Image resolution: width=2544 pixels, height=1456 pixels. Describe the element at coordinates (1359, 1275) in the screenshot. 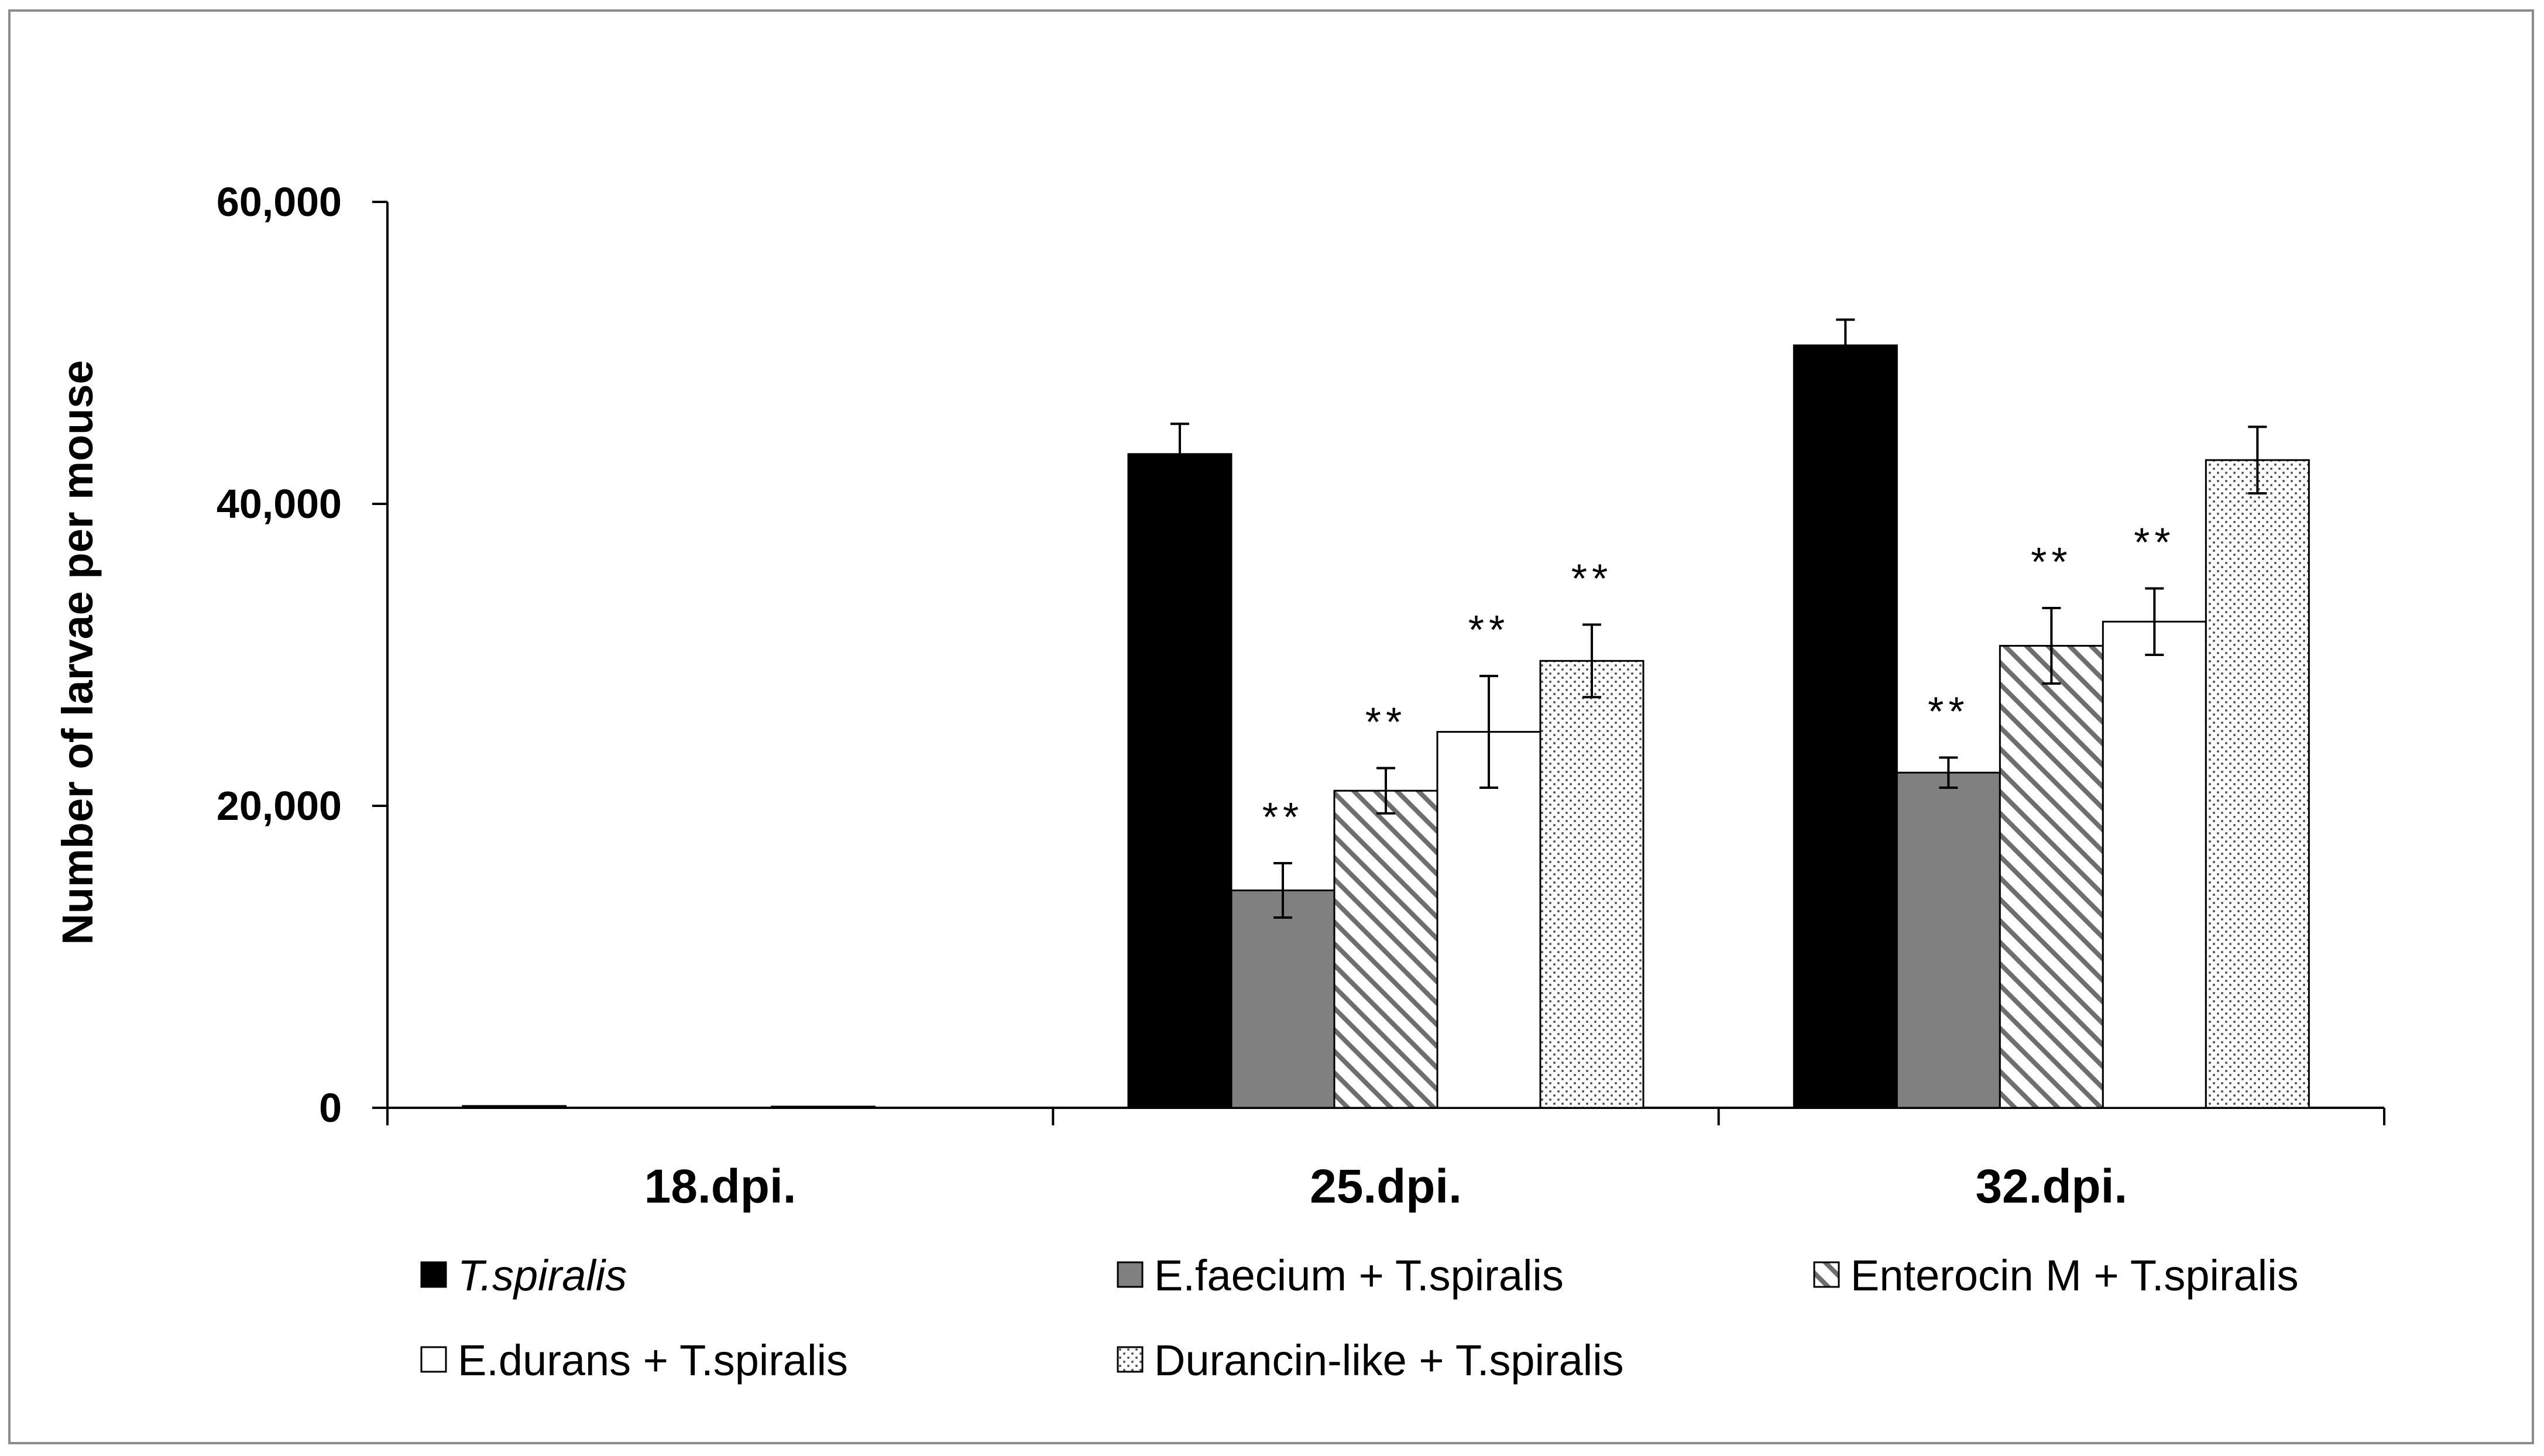

I see `legend-label: E.faecium + T.spiralis` at that location.